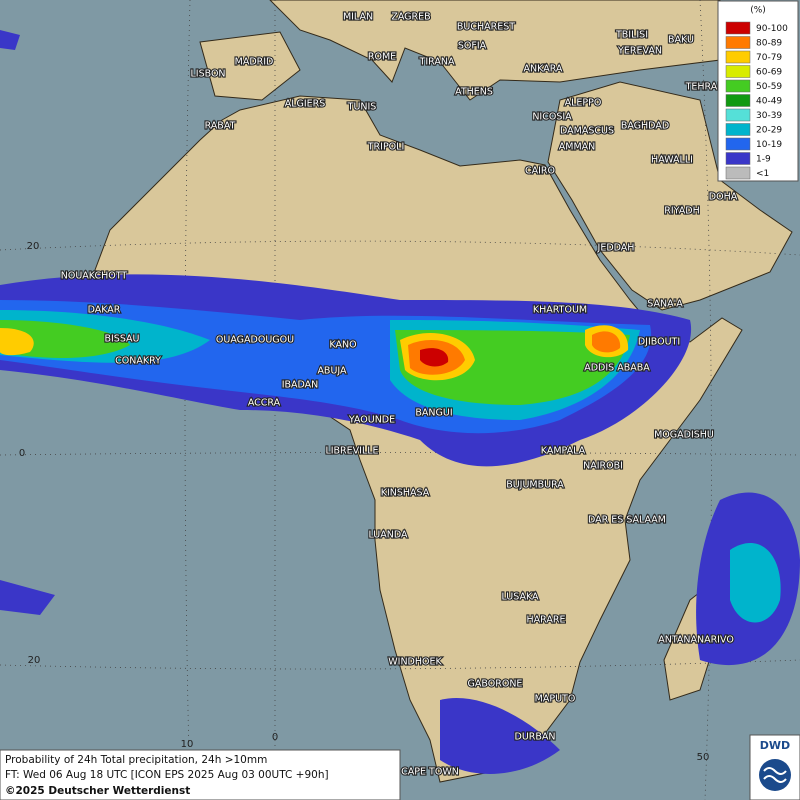 The image size is (800, 800). What do you see at coordinates (332, 371) in the screenshot?
I see `city-label: ABUJA` at bounding box center [332, 371].